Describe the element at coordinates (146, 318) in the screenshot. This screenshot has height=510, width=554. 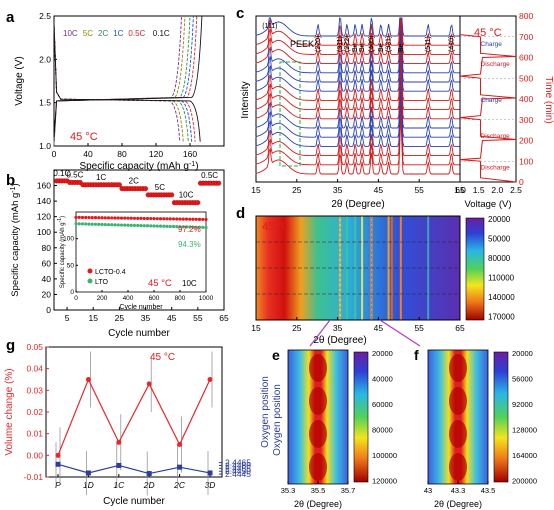
I see `b-xtick-label: 35` at that location.